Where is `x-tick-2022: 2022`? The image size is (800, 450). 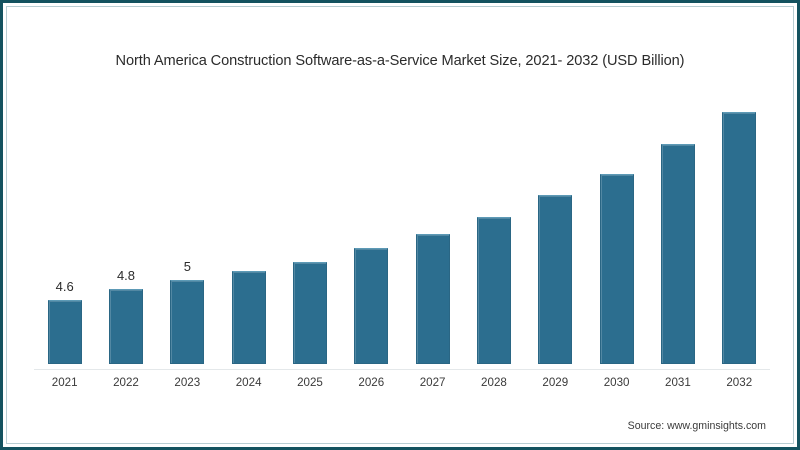
x-tick-2022: 2022 is located at coordinates (126, 382).